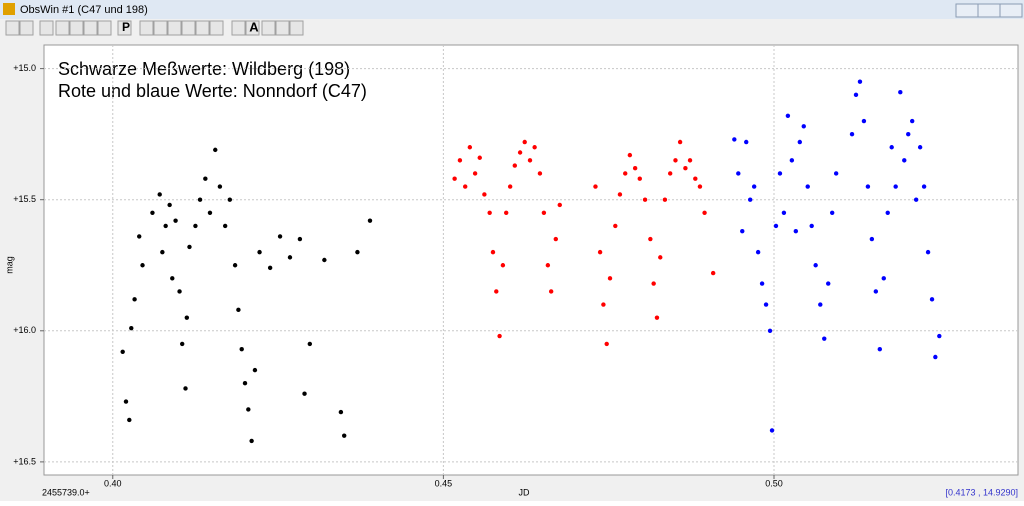 The height and width of the screenshot is (506, 1024). What do you see at coordinates (1011, 10) in the screenshot?
I see `close-button` at bounding box center [1011, 10].